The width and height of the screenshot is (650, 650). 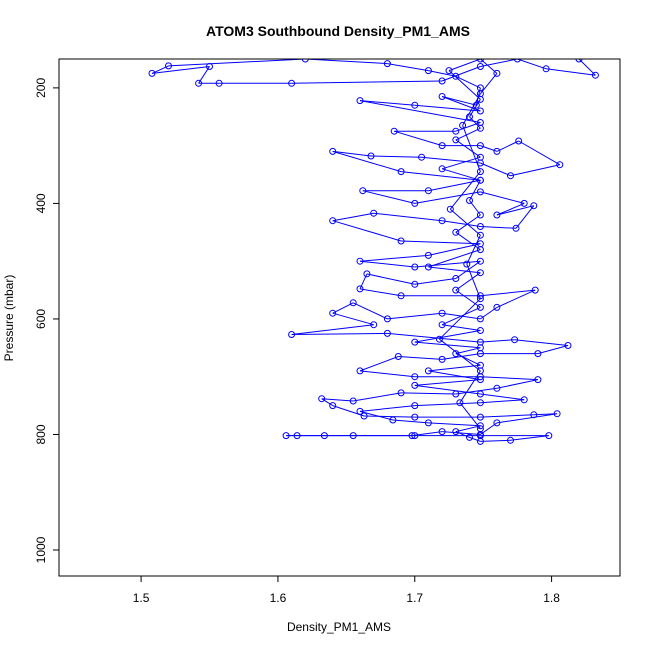 What do you see at coordinates (41, 434) in the screenshot?
I see `y-tick-label: 800` at bounding box center [41, 434].